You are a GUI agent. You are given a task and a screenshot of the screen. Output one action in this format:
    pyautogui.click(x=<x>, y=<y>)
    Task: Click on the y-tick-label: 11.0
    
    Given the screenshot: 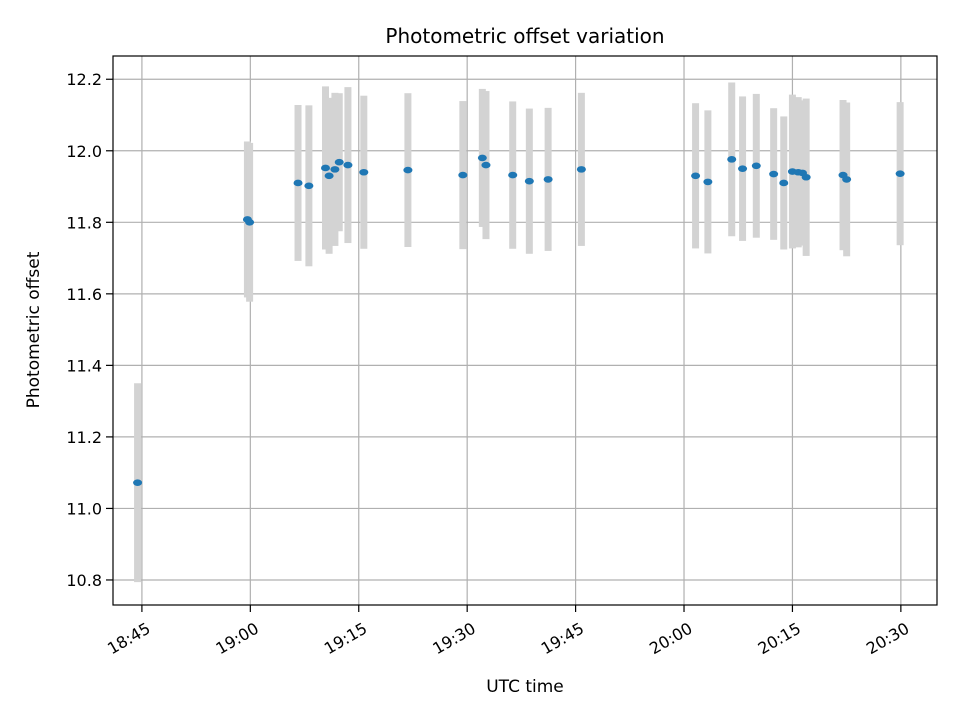 What is the action you would take?
    pyautogui.click(x=84, y=508)
    